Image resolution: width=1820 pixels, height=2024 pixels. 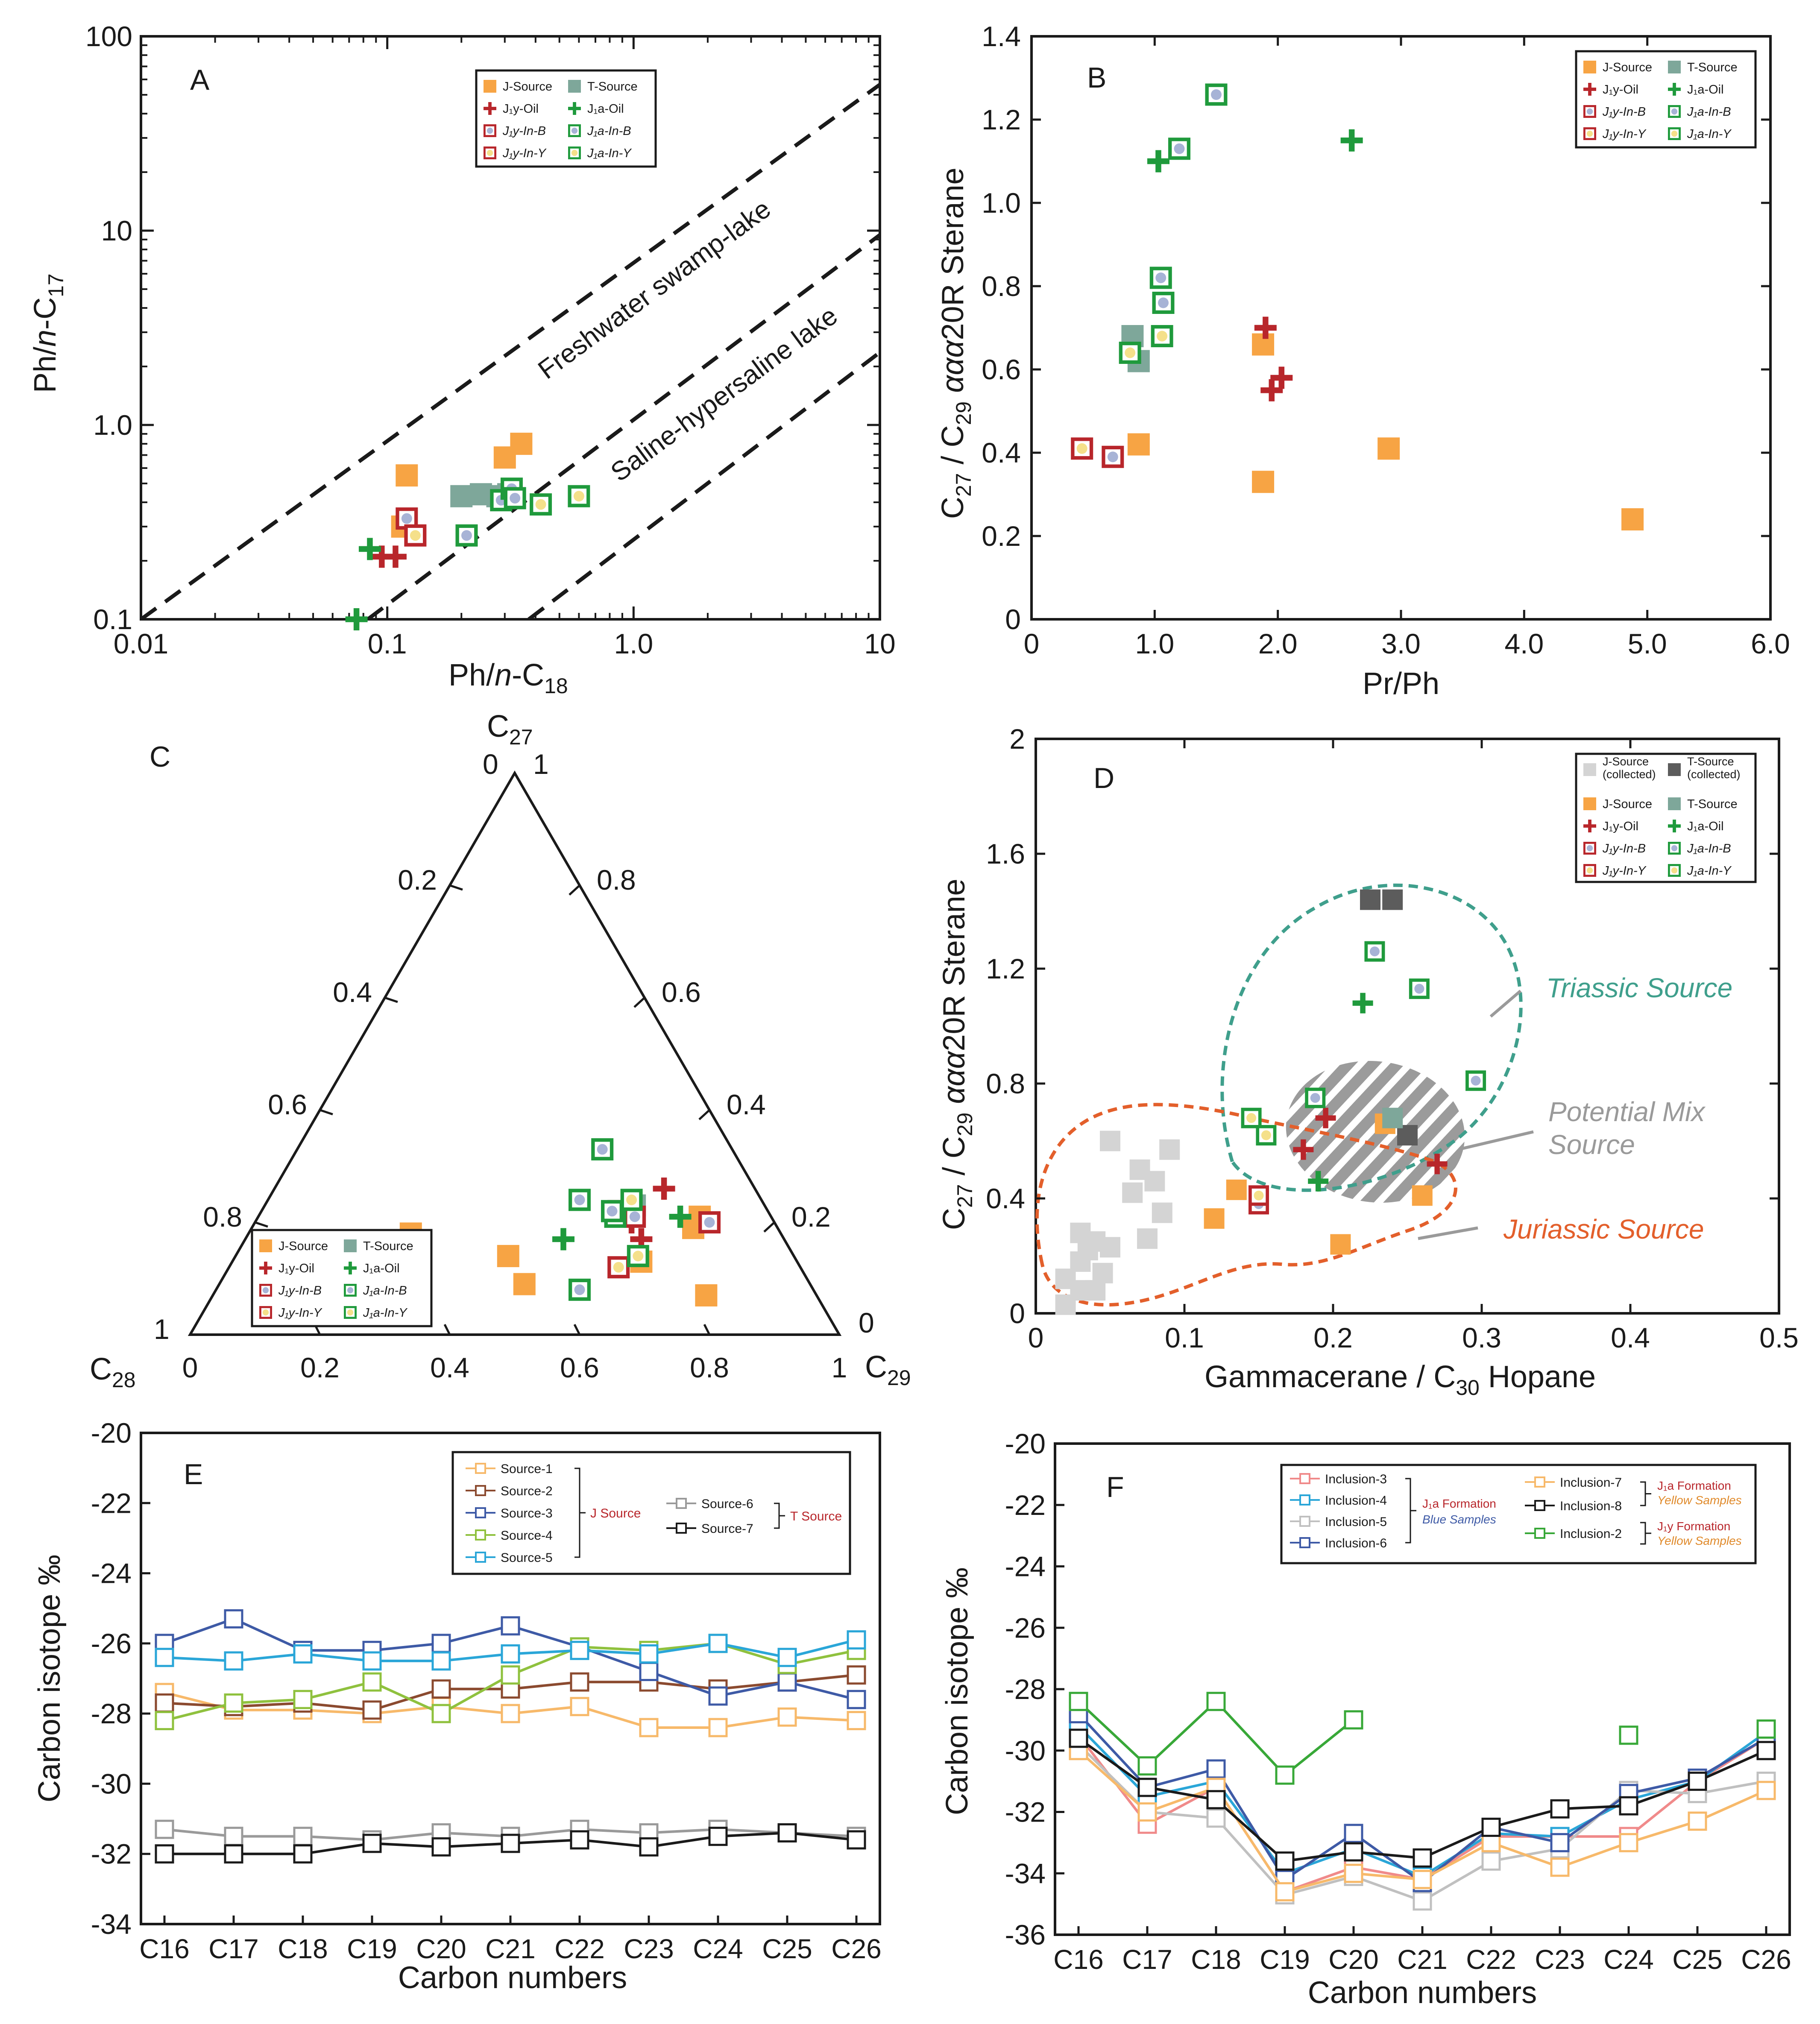 I want to click on panel-b-point-j1a_in_b, so click(x=1179, y=149).